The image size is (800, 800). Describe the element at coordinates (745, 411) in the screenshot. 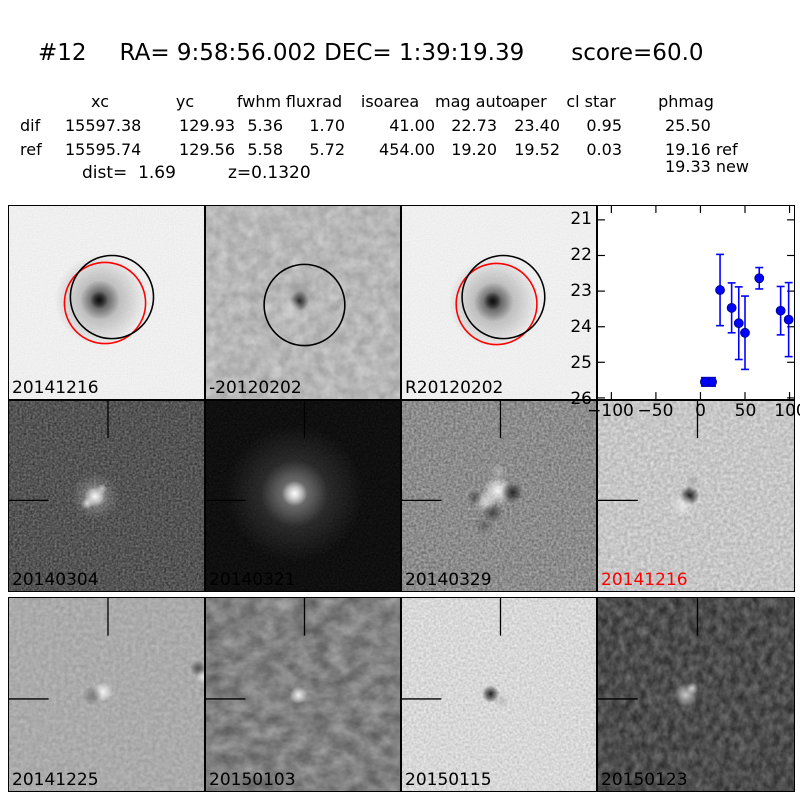

I see `x-tick-label: 50` at that location.